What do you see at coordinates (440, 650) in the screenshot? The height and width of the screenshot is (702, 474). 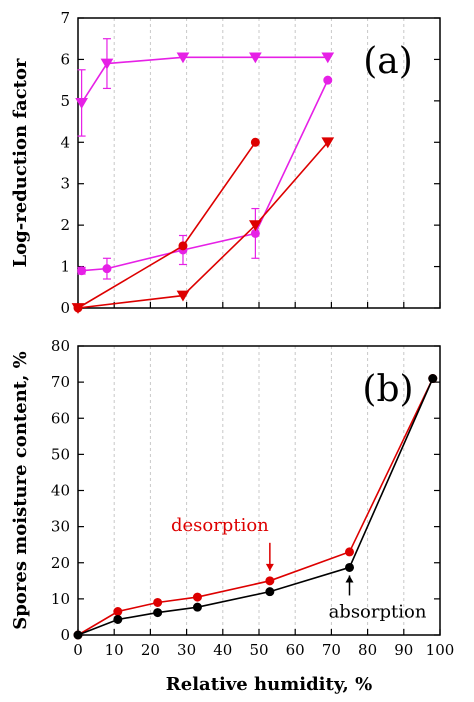 I see `x-tick-label: 100` at bounding box center [440, 650].